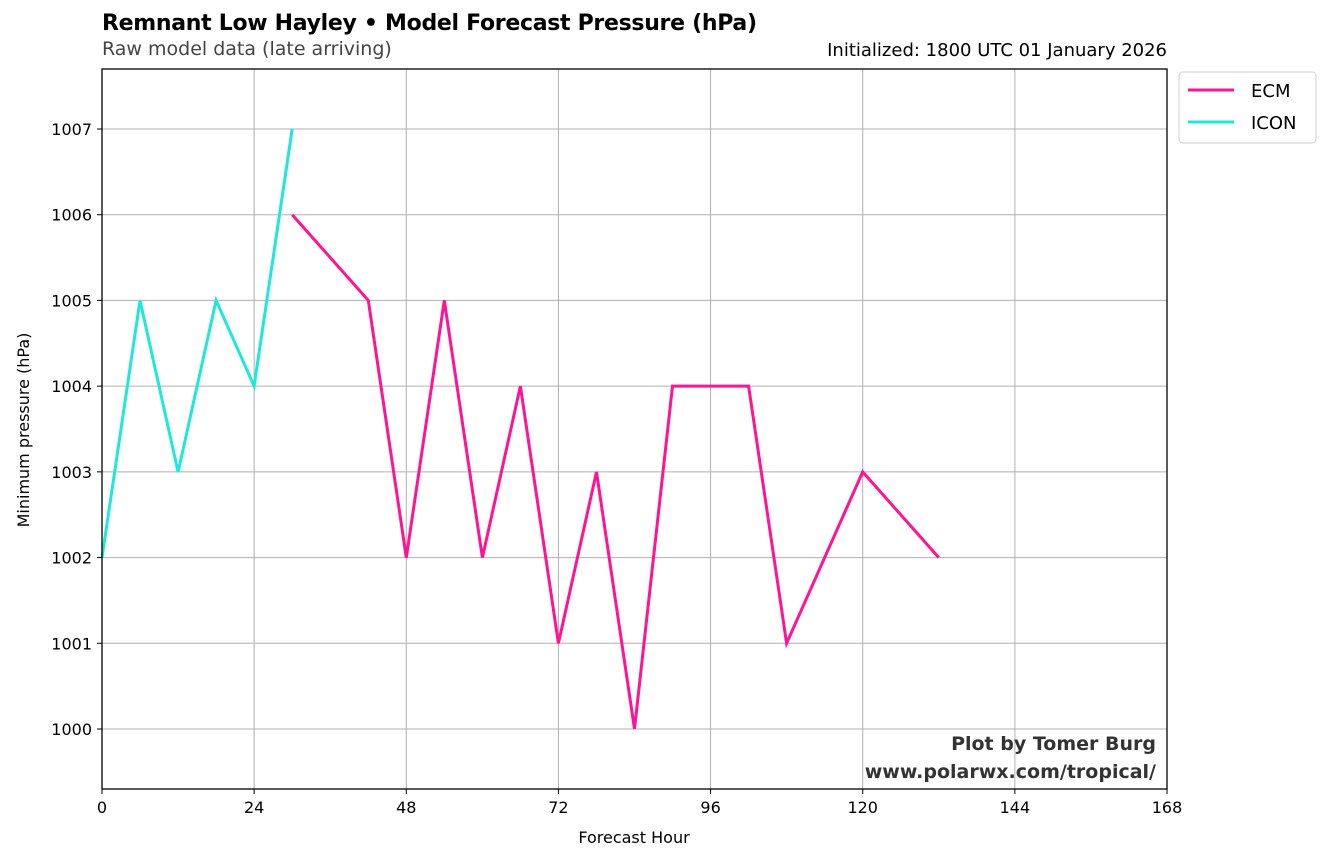 The width and height of the screenshot is (1329, 860). I want to click on x-axis-ticks: 0 24 48 72 96 120 144 168, so click(639, 803).